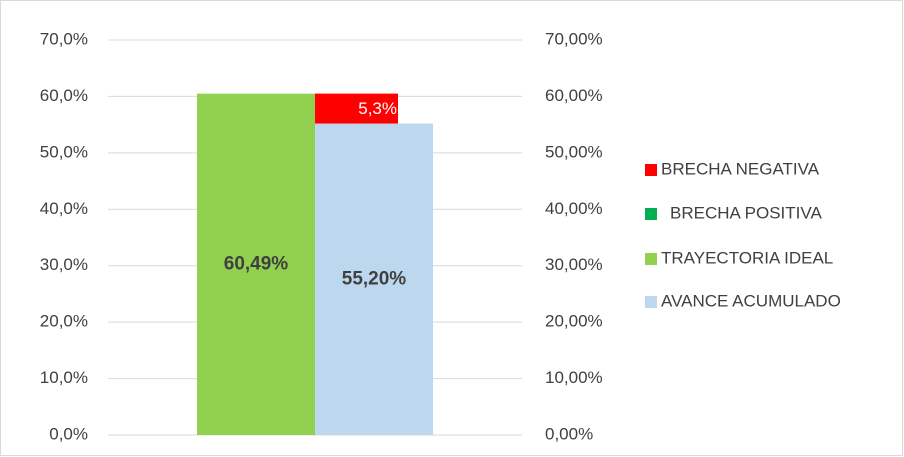  Describe the element at coordinates (747, 257) in the screenshot. I see `legend-label: TRAYECTORIA IDEAL` at that location.